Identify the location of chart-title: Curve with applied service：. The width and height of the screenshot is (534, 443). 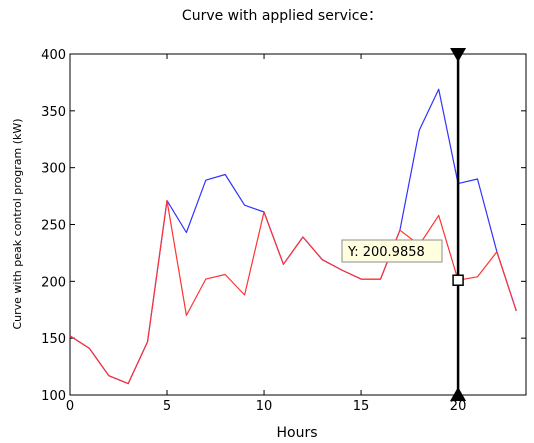
(282, 16).